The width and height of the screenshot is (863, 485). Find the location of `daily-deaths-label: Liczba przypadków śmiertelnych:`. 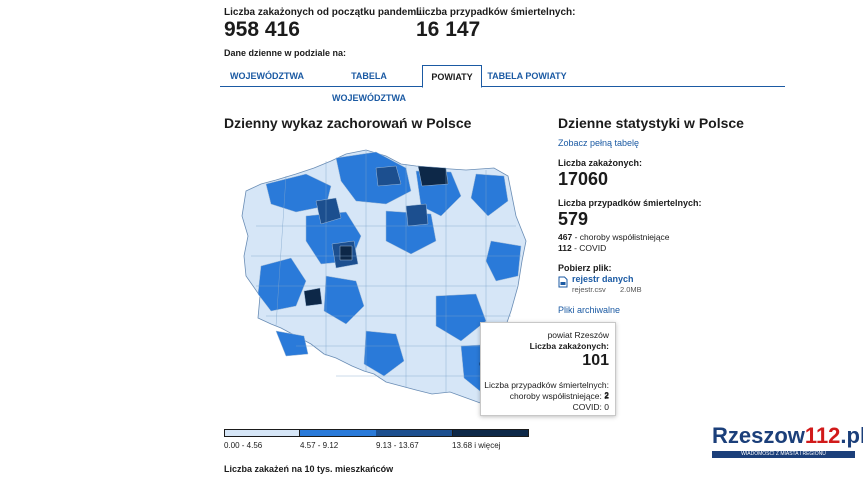

daily-deaths-label: Liczba przypadków śmiertelnych: is located at coordinates (630, 203).